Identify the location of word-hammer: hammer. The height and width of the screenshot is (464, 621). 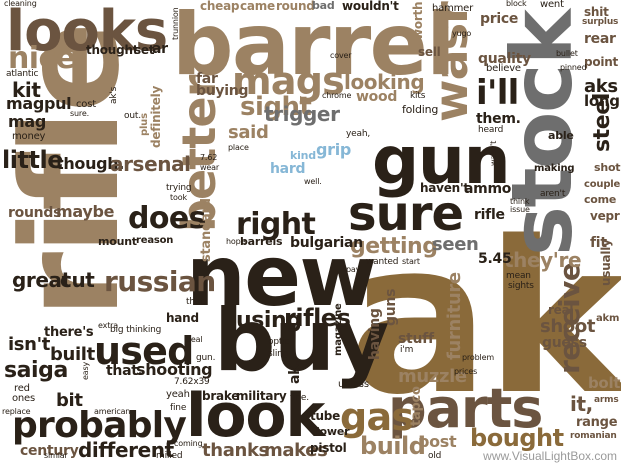
(453, 8).